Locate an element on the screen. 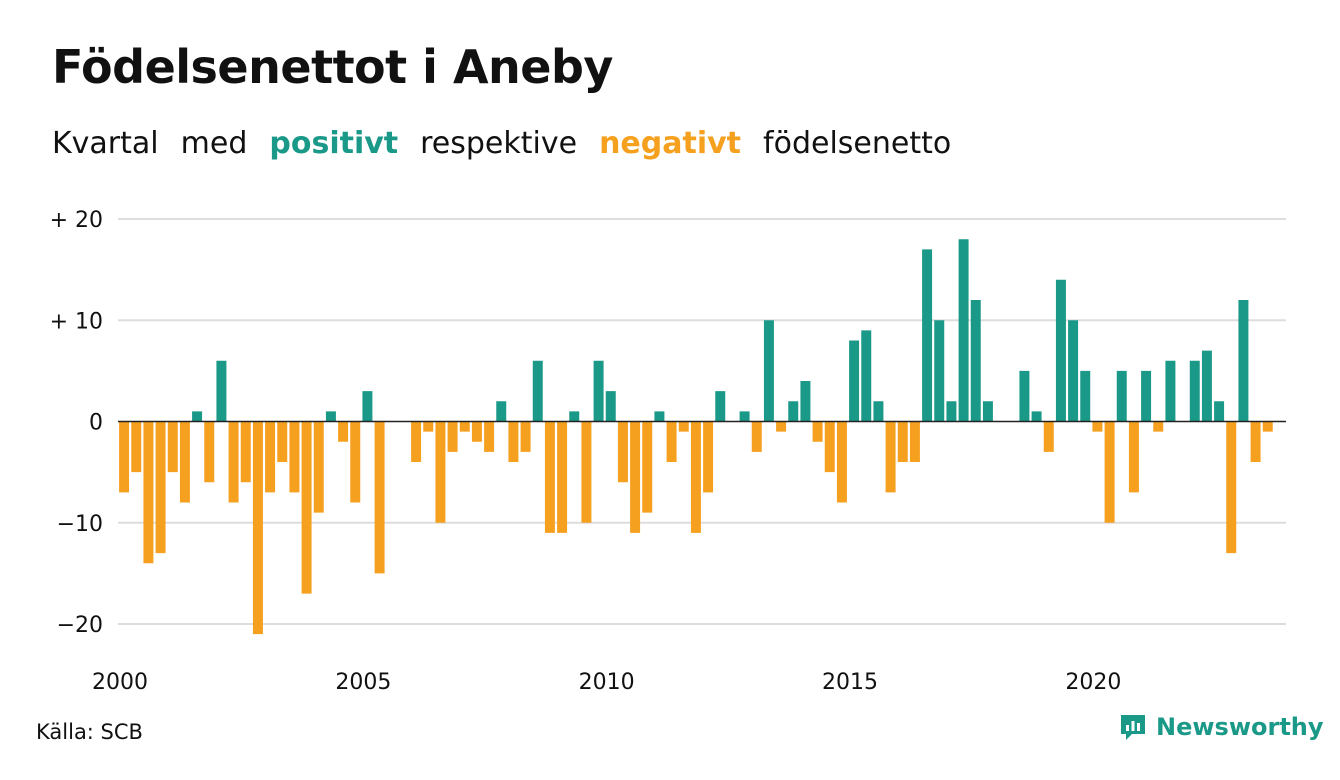 The height and width of the screenshot is (780, 1340). x-tick-label: 2005 is located at coordinates (363, 682).